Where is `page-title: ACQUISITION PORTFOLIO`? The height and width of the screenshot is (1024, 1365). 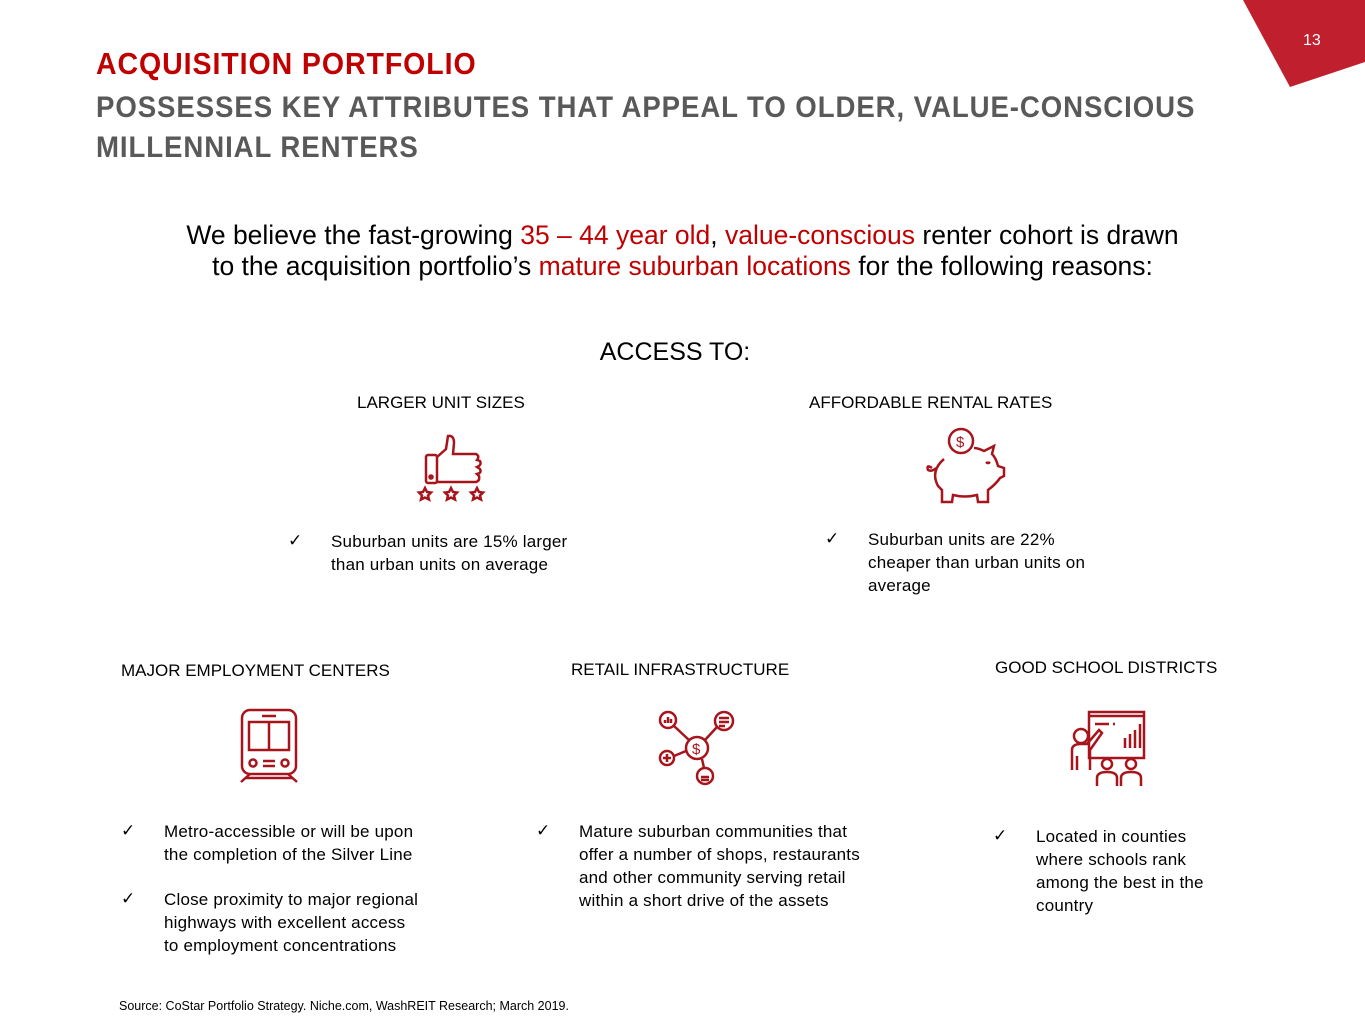
page-title: ACQUISITION PORTFOLIO is located at coordinates (286, 63).